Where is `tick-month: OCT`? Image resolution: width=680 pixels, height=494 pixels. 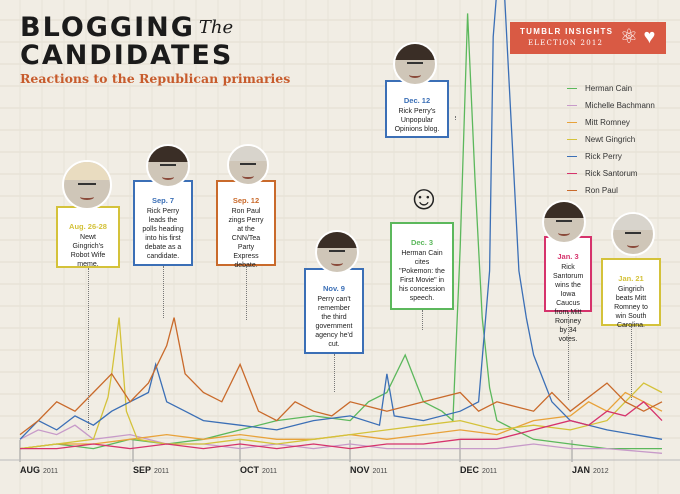 tick-month: OCT is located at coordinates (249, 470).